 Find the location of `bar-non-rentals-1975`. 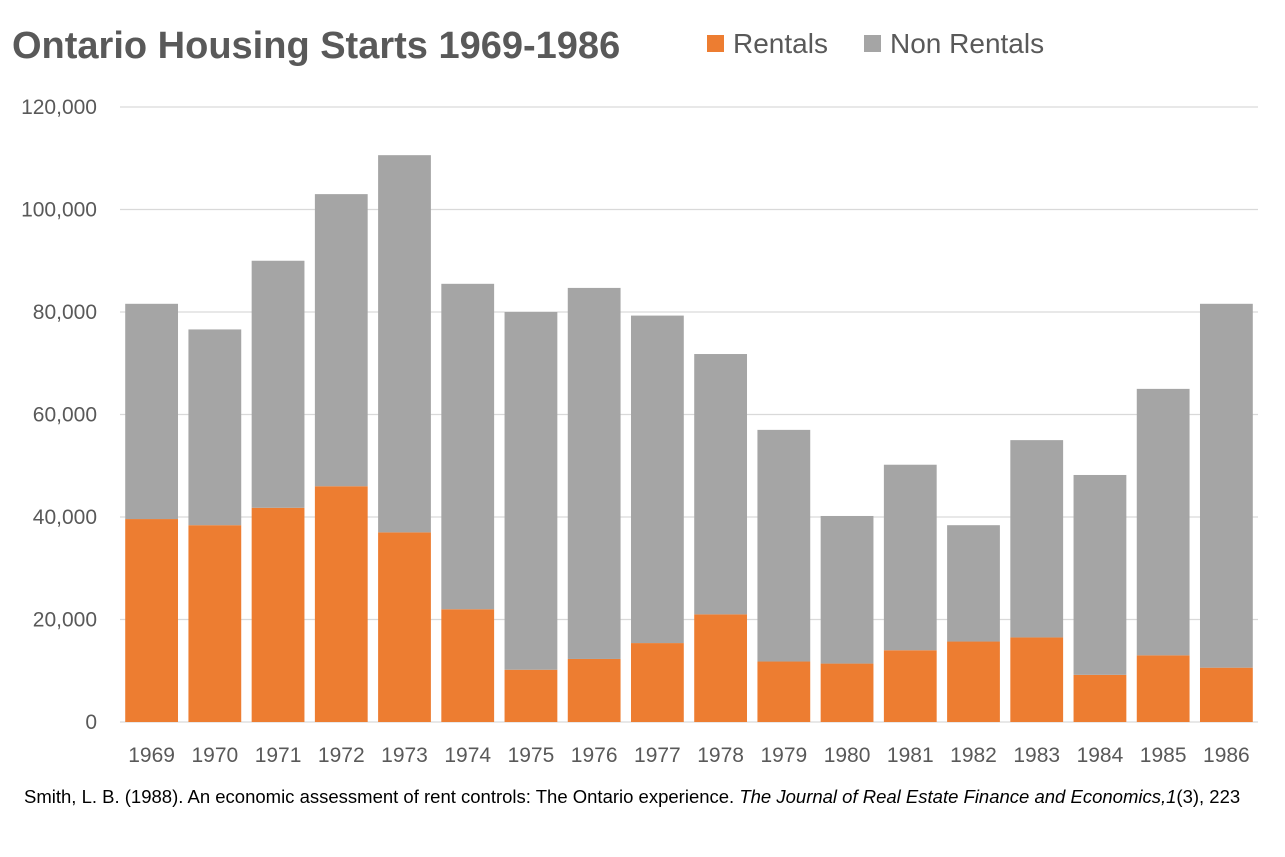

bar-non-rentals-1975 is located at coordinates (531, 491).